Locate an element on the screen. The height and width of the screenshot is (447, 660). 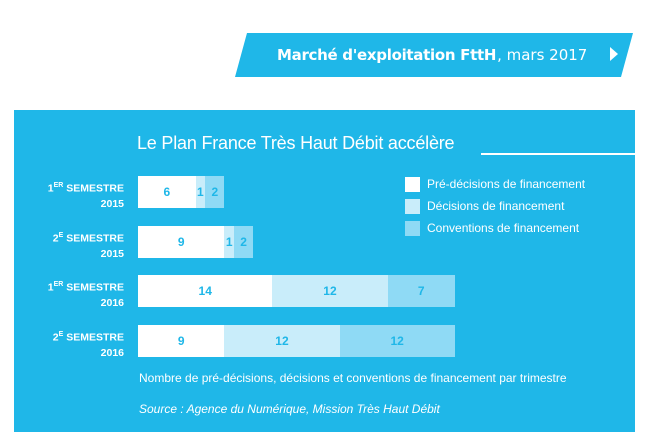
bar-value-label: 6 is located at coordinates (167, 192).